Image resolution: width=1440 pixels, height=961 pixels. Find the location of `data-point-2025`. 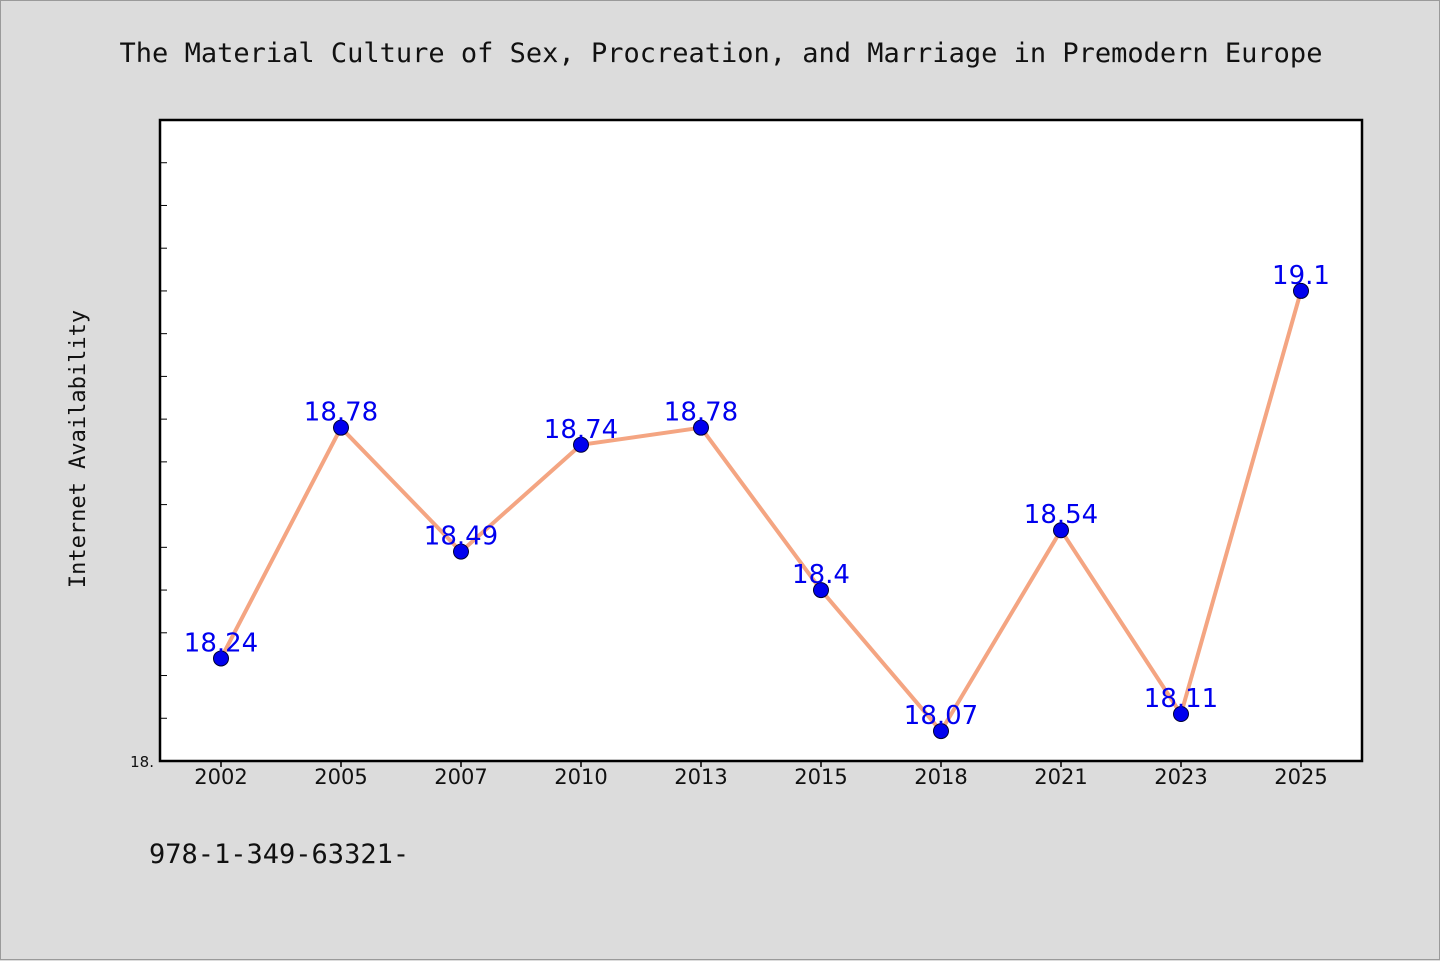

data-point-2025 is located at coordinates (1301, 290).